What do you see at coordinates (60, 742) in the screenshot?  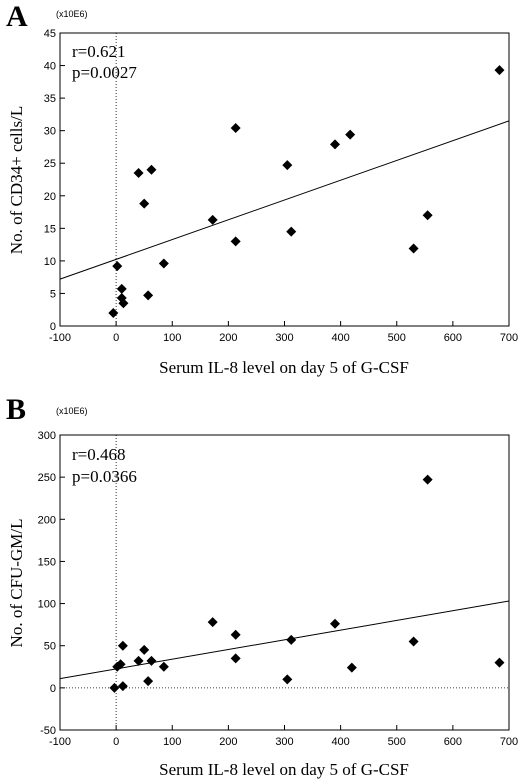 I see `panel-b-x-tick-label: -100` at bounding box center [60, 742].